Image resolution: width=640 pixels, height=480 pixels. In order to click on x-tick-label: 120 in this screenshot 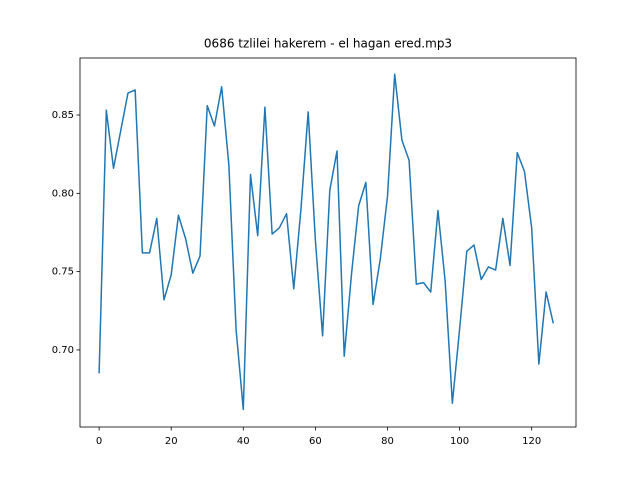, I will do `click(531, 441)`.